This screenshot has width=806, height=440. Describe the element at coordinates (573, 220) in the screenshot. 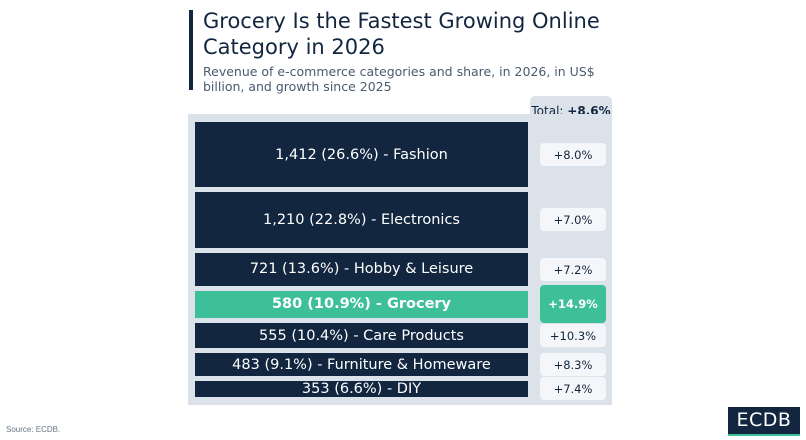

I see `growth-badge: +7.0%` at that location.